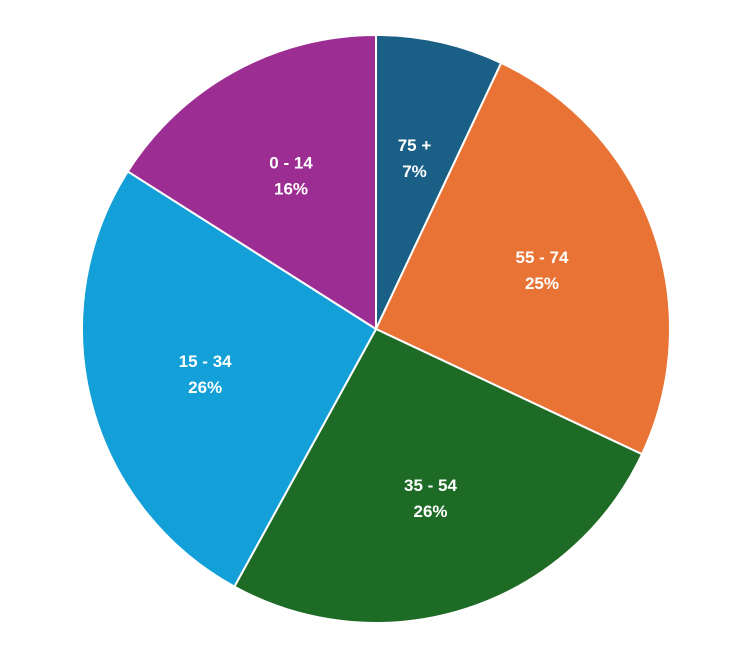 This screenshot has height=666, width=750. What do you see at coordinates (542, 283) in the screenshot?
I see `slice-percent-label: 25%` at bounding box center [542, 283].